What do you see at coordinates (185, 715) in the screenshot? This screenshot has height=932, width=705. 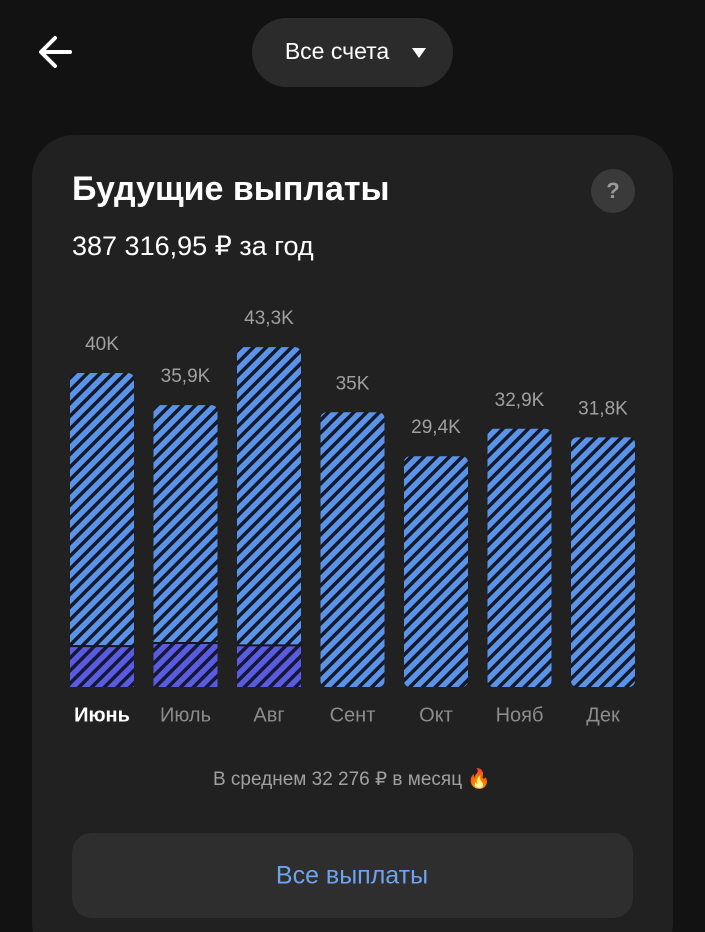 I see `x-tick-label: Июль` at bounding box center [185, 715].